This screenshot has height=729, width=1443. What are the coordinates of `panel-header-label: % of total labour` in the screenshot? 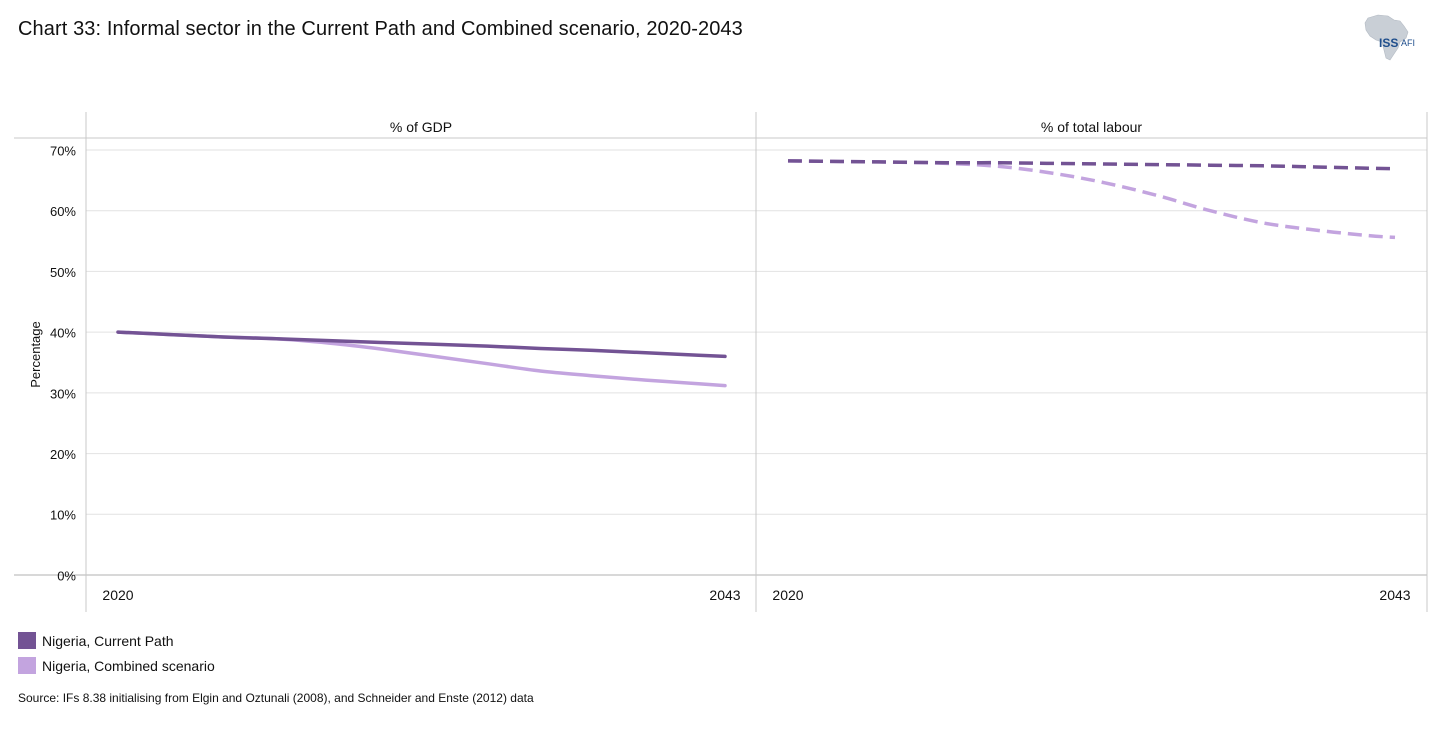 It's located at (1092, 127).